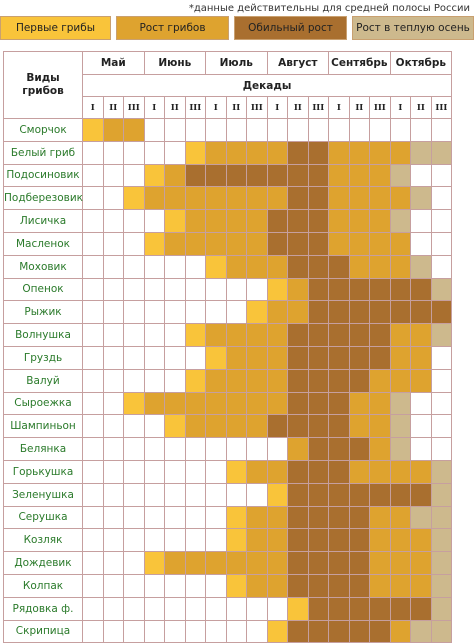 The image size is (474, 643). Describe the element at coordinates (228, 289) in the screenshot. I see `table-row: Опенок` at that location.